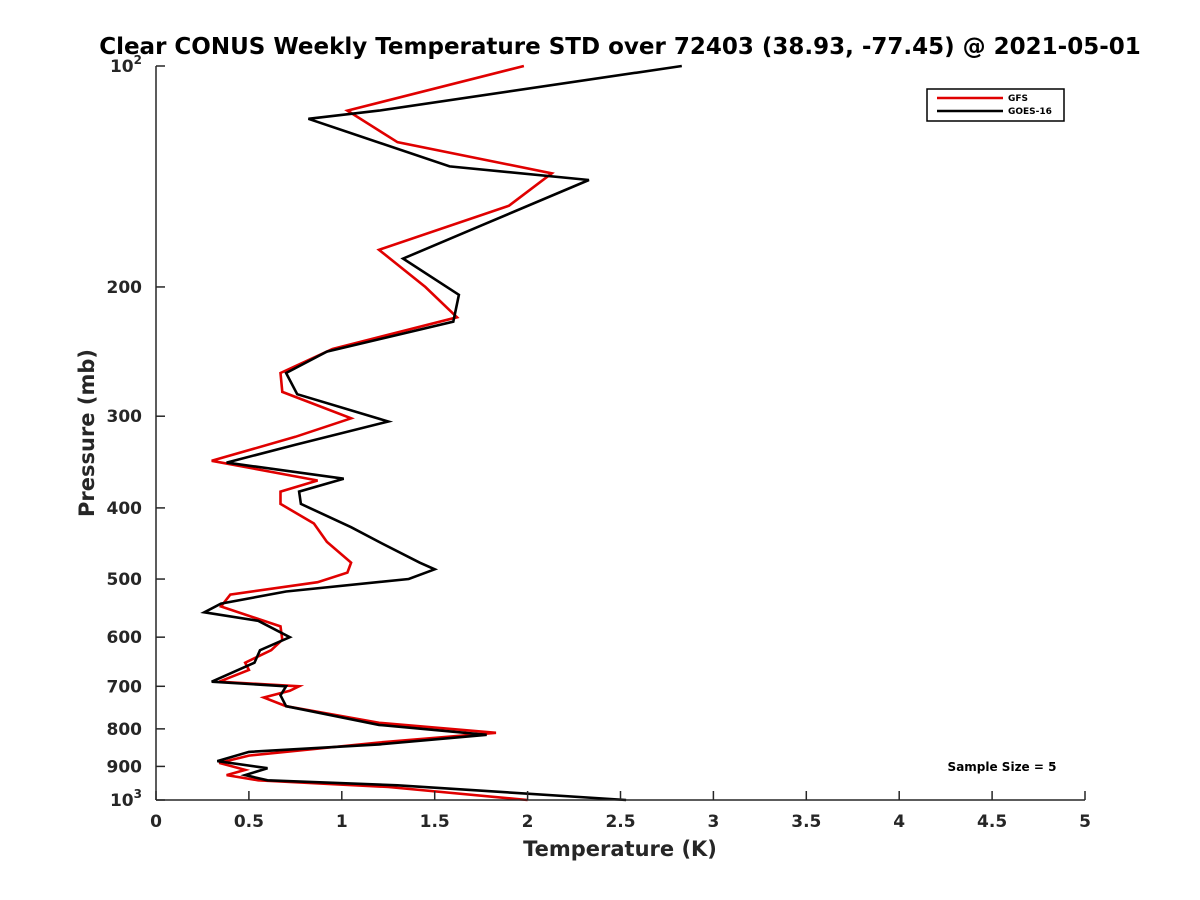 This screenshot has width=1200, height=900. What do you see at coordinates (125, 687) in the screenshot?
I see `y-tick-label: 700` at bounding box center [125, 687].